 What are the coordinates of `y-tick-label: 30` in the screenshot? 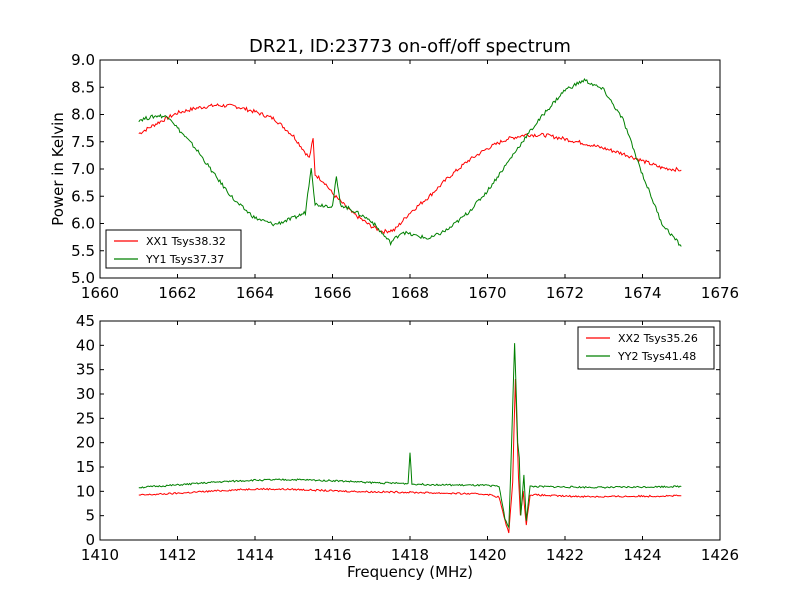 It's located at (85, 394).